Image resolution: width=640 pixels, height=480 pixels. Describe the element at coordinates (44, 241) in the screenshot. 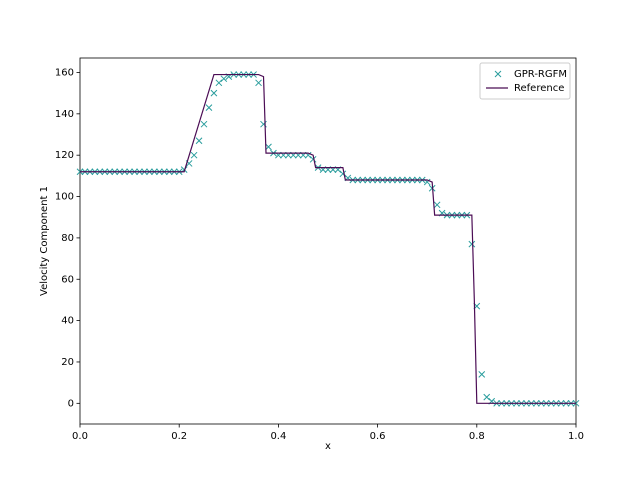

I see `y-axis-label: Velocity Component 1` at that location.